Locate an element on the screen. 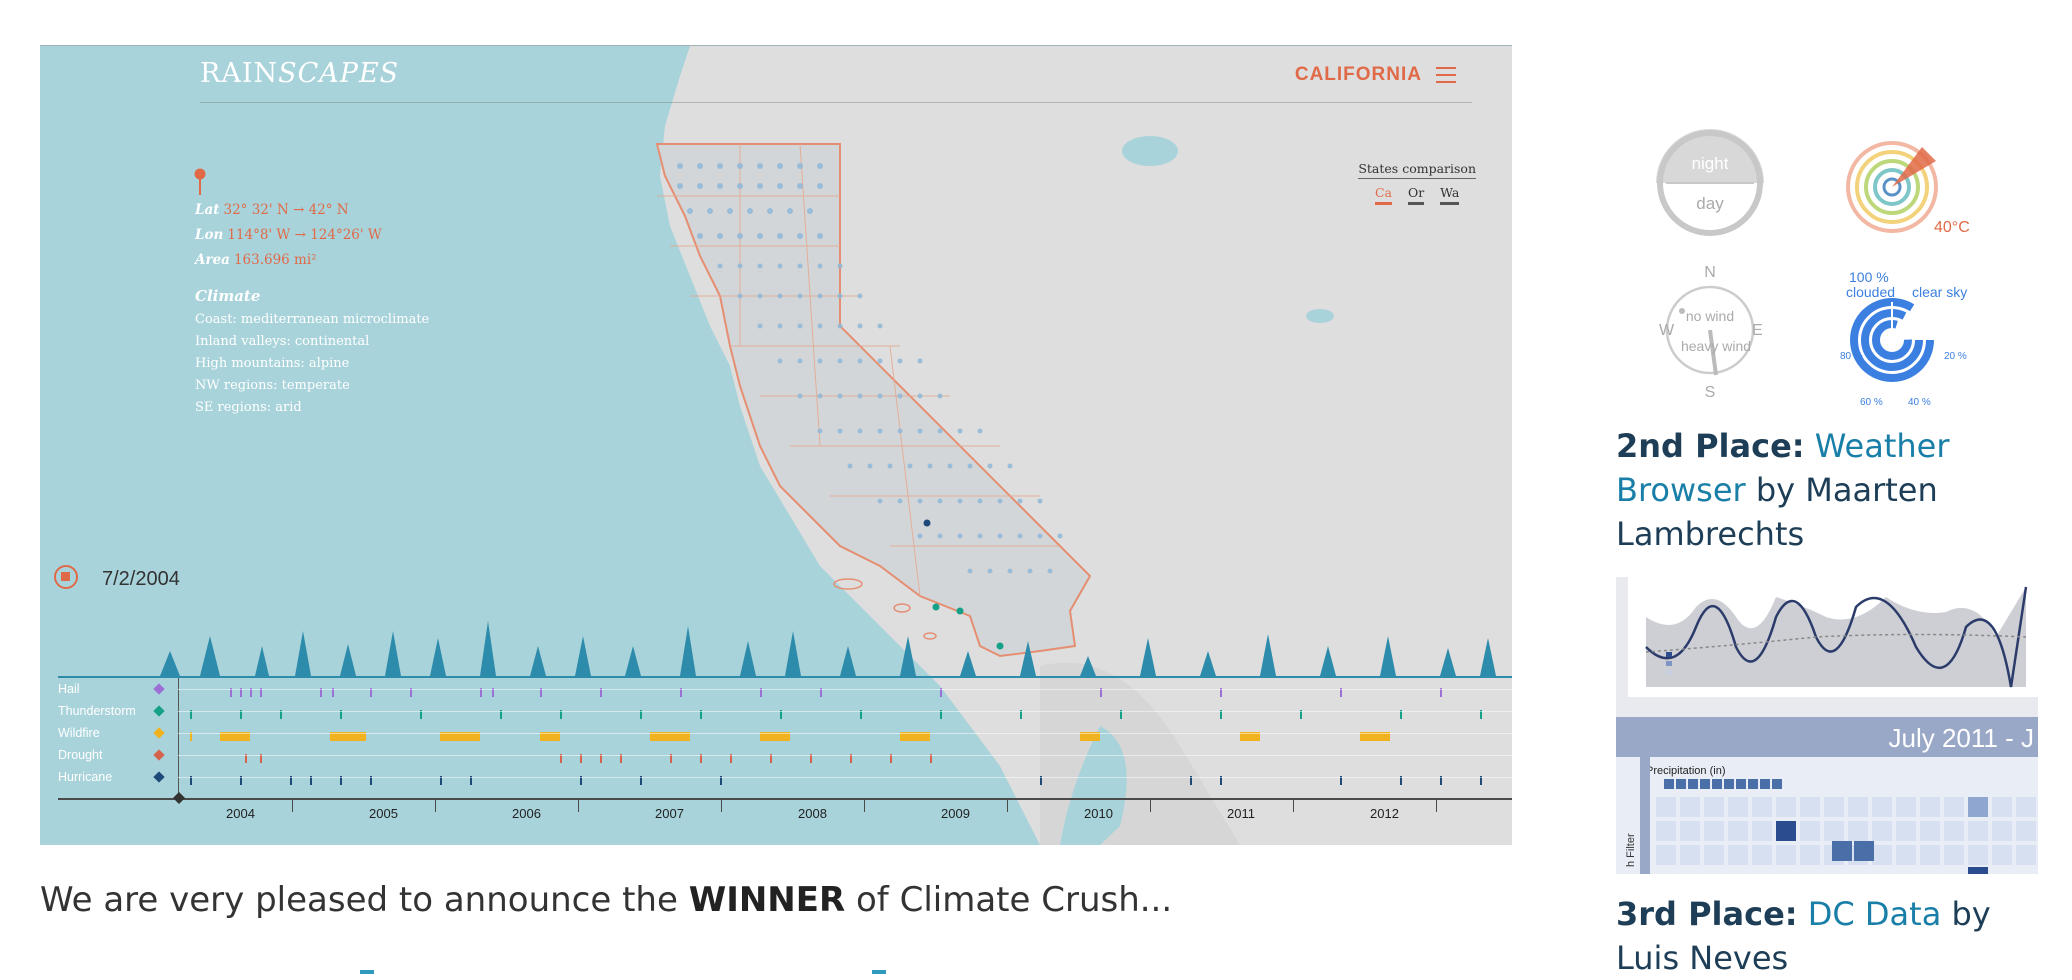  winner-label: WINNER is located at coordinates (767, 900).